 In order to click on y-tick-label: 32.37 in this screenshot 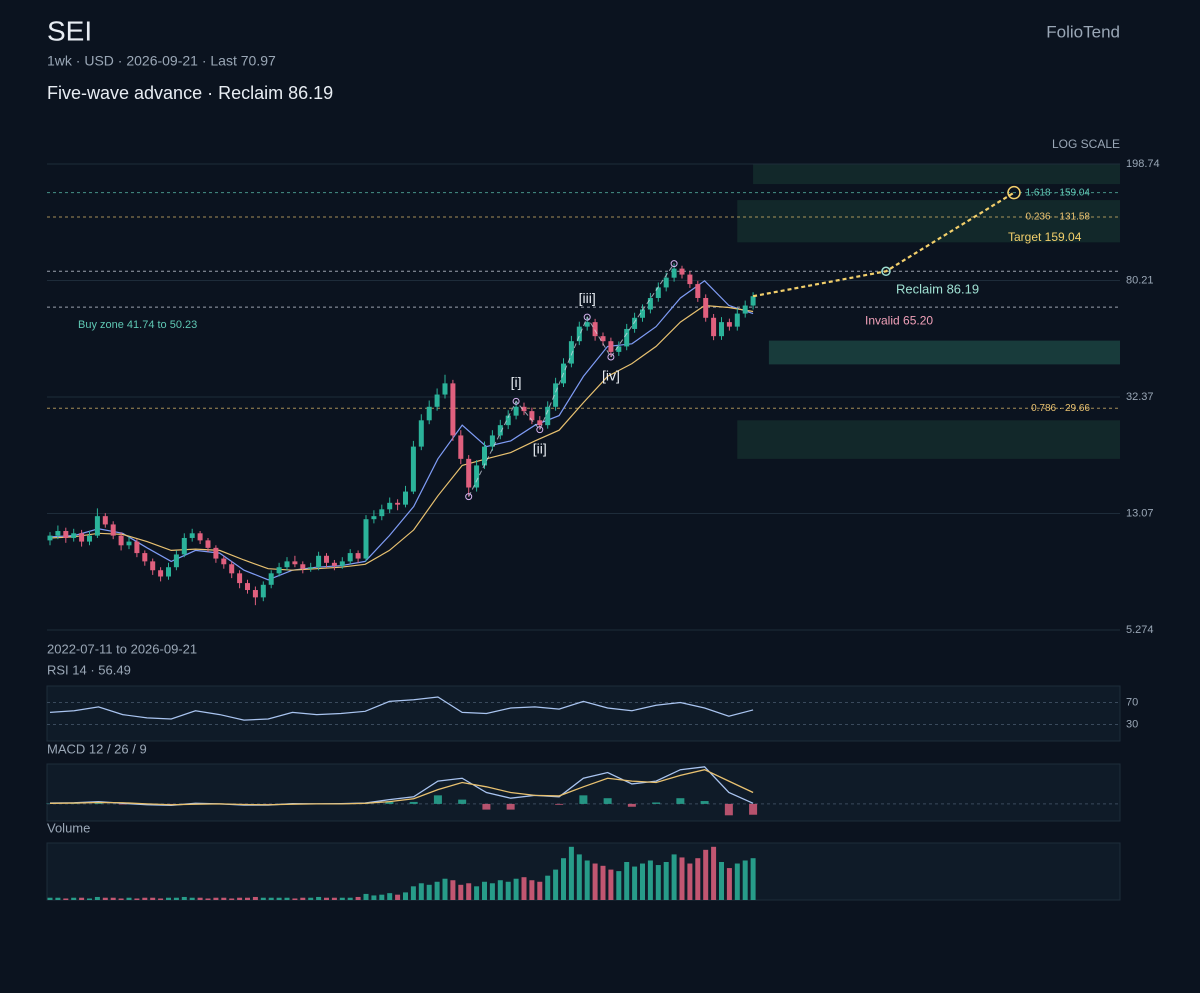, I will do `click(1140, 397)`.